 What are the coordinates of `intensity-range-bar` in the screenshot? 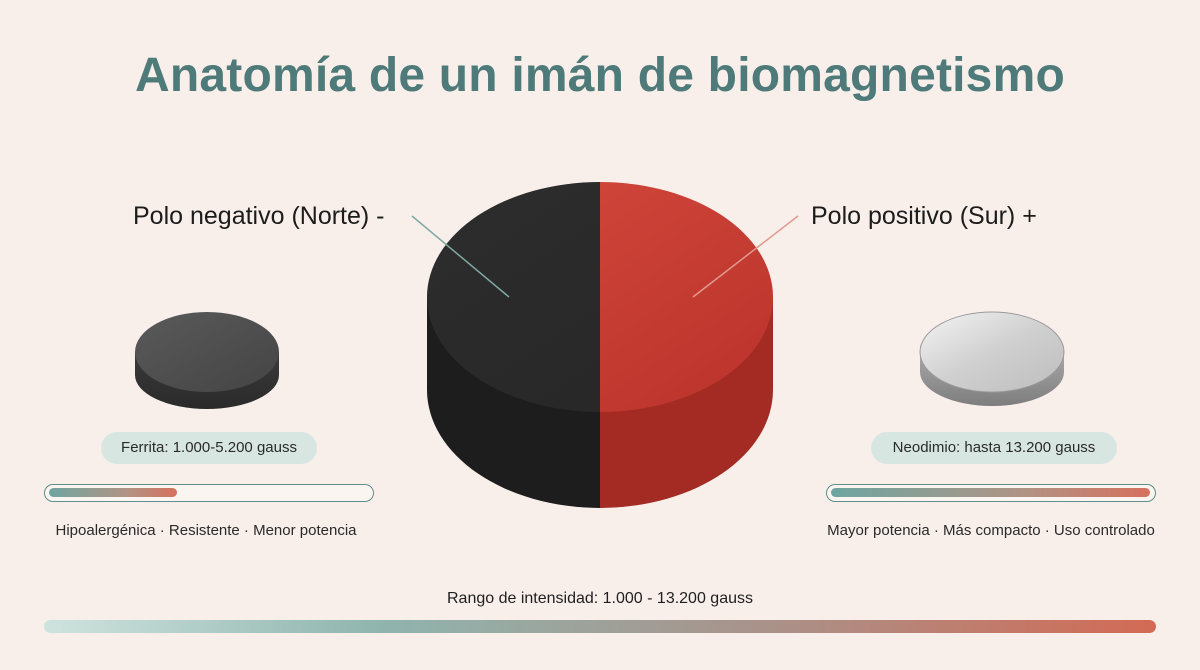 It's located at (600, 626).